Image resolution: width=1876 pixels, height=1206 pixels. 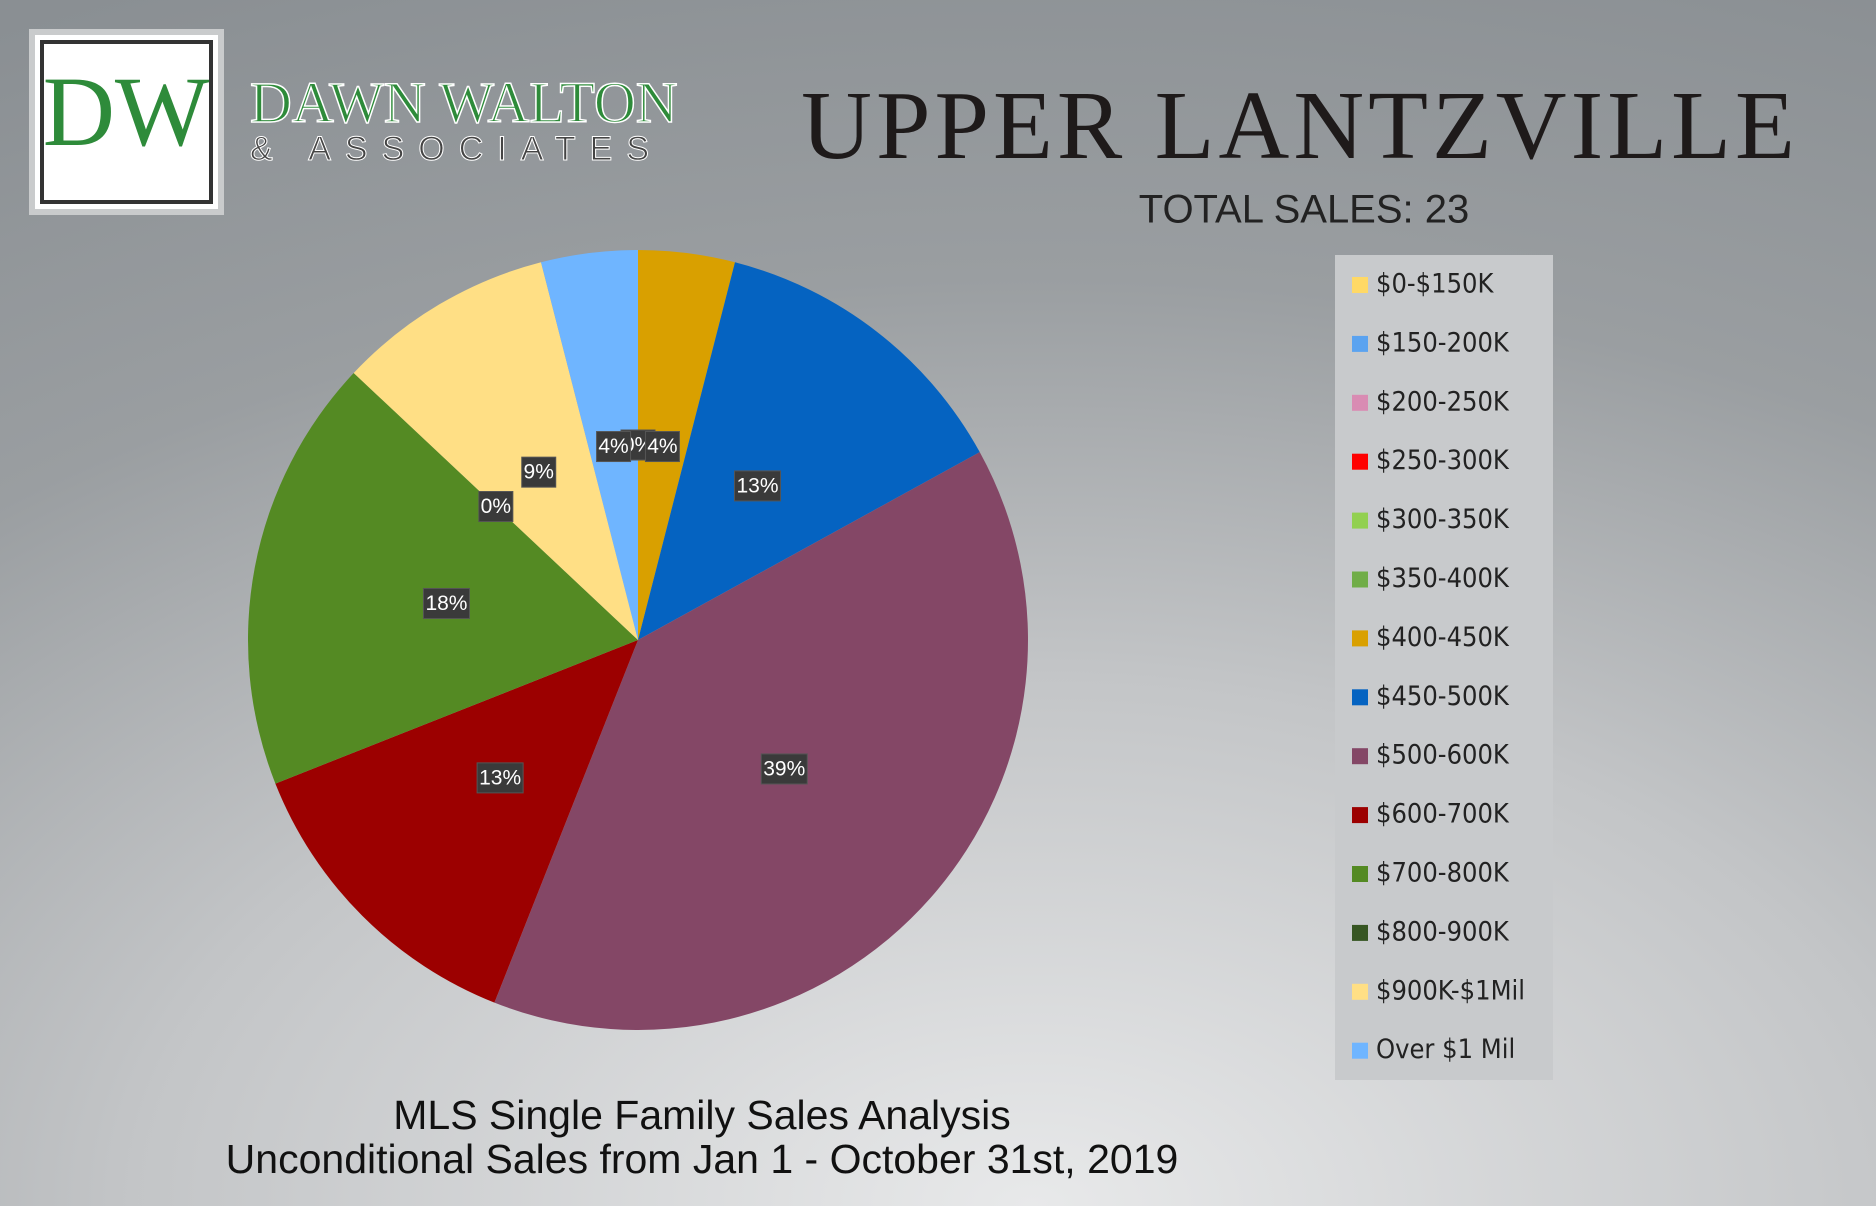 I want to click on legend-label: $400-450K, so click(x=1443, y=637).